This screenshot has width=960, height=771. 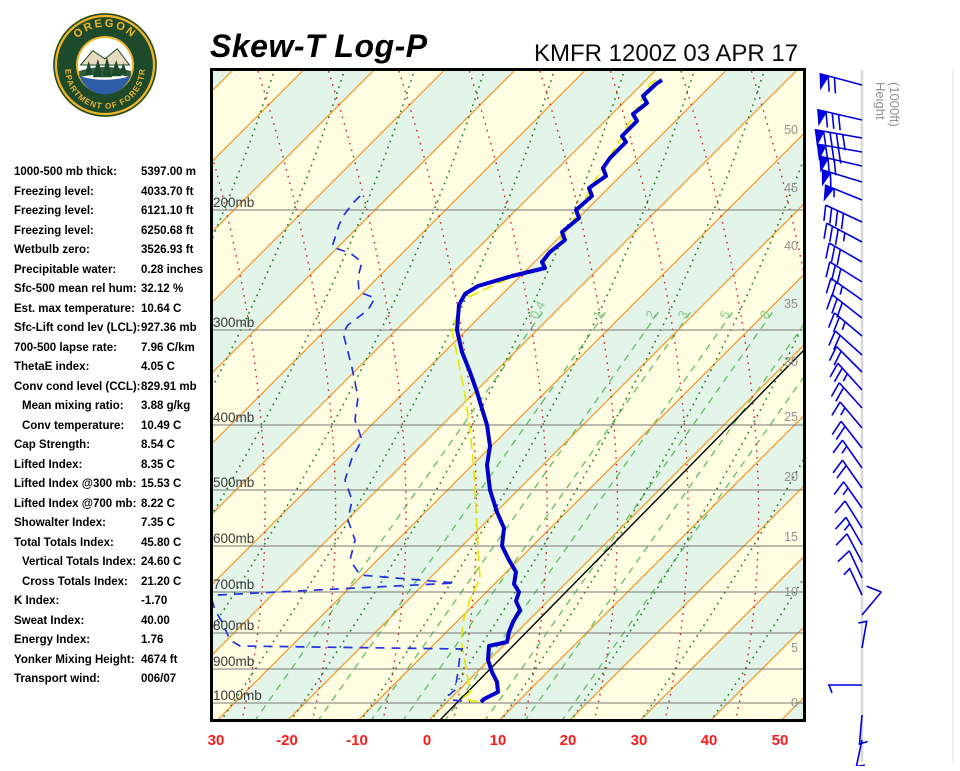 What do you see at coordinates (791, 362) in the screenshot?
I see `height-tick-label: 30` at bounding box center [791, 362].